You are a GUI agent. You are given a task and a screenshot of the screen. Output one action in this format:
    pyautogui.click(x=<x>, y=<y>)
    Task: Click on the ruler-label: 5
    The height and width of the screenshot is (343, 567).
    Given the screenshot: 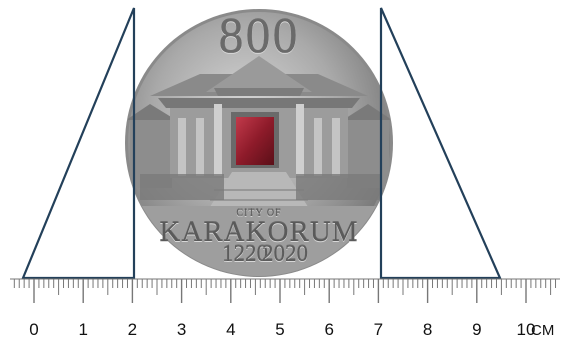 What is the action you would take?
    pyautogui.click(x=280, y=329)
    